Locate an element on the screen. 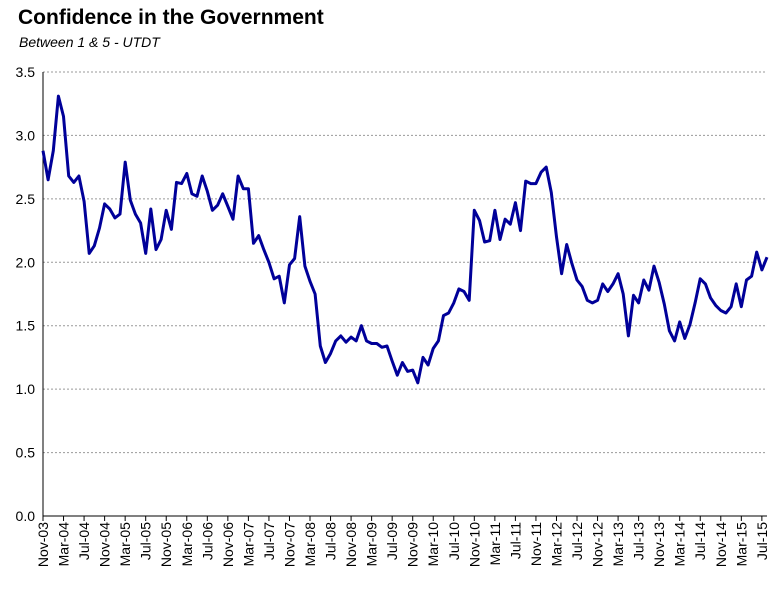  x-tick-label: Nov-07 is located at coordinates (289, 544).